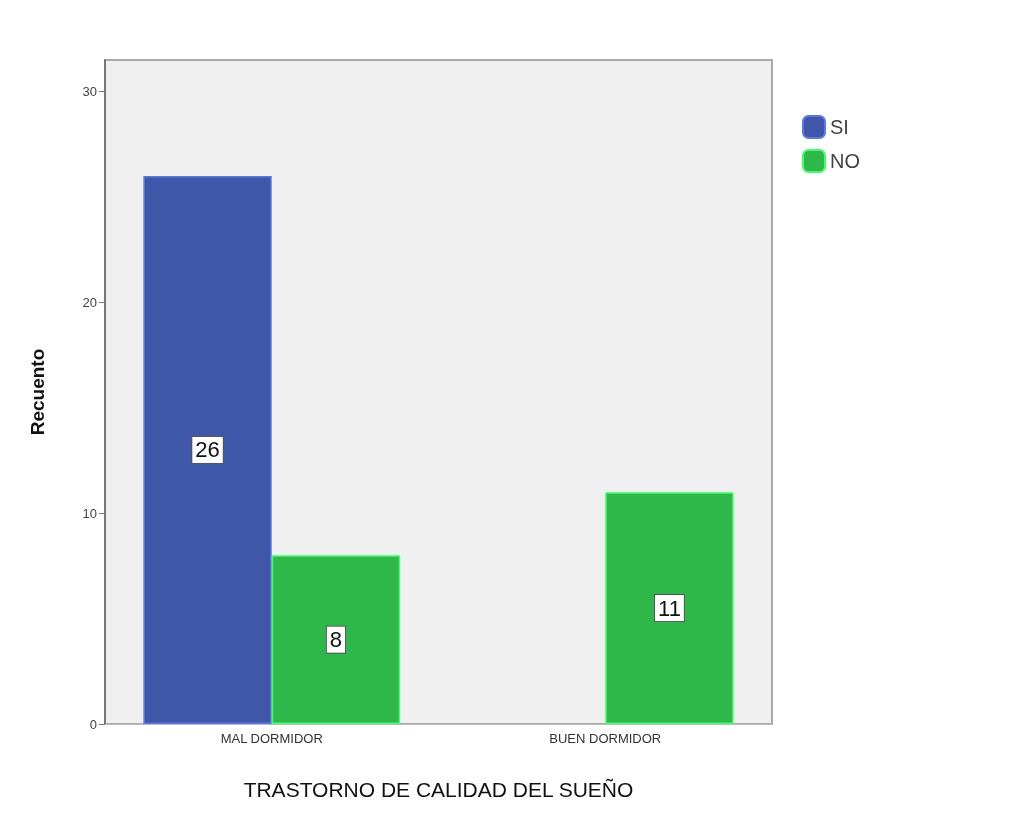  I want to click on data-label: 8, so click(336, 640).